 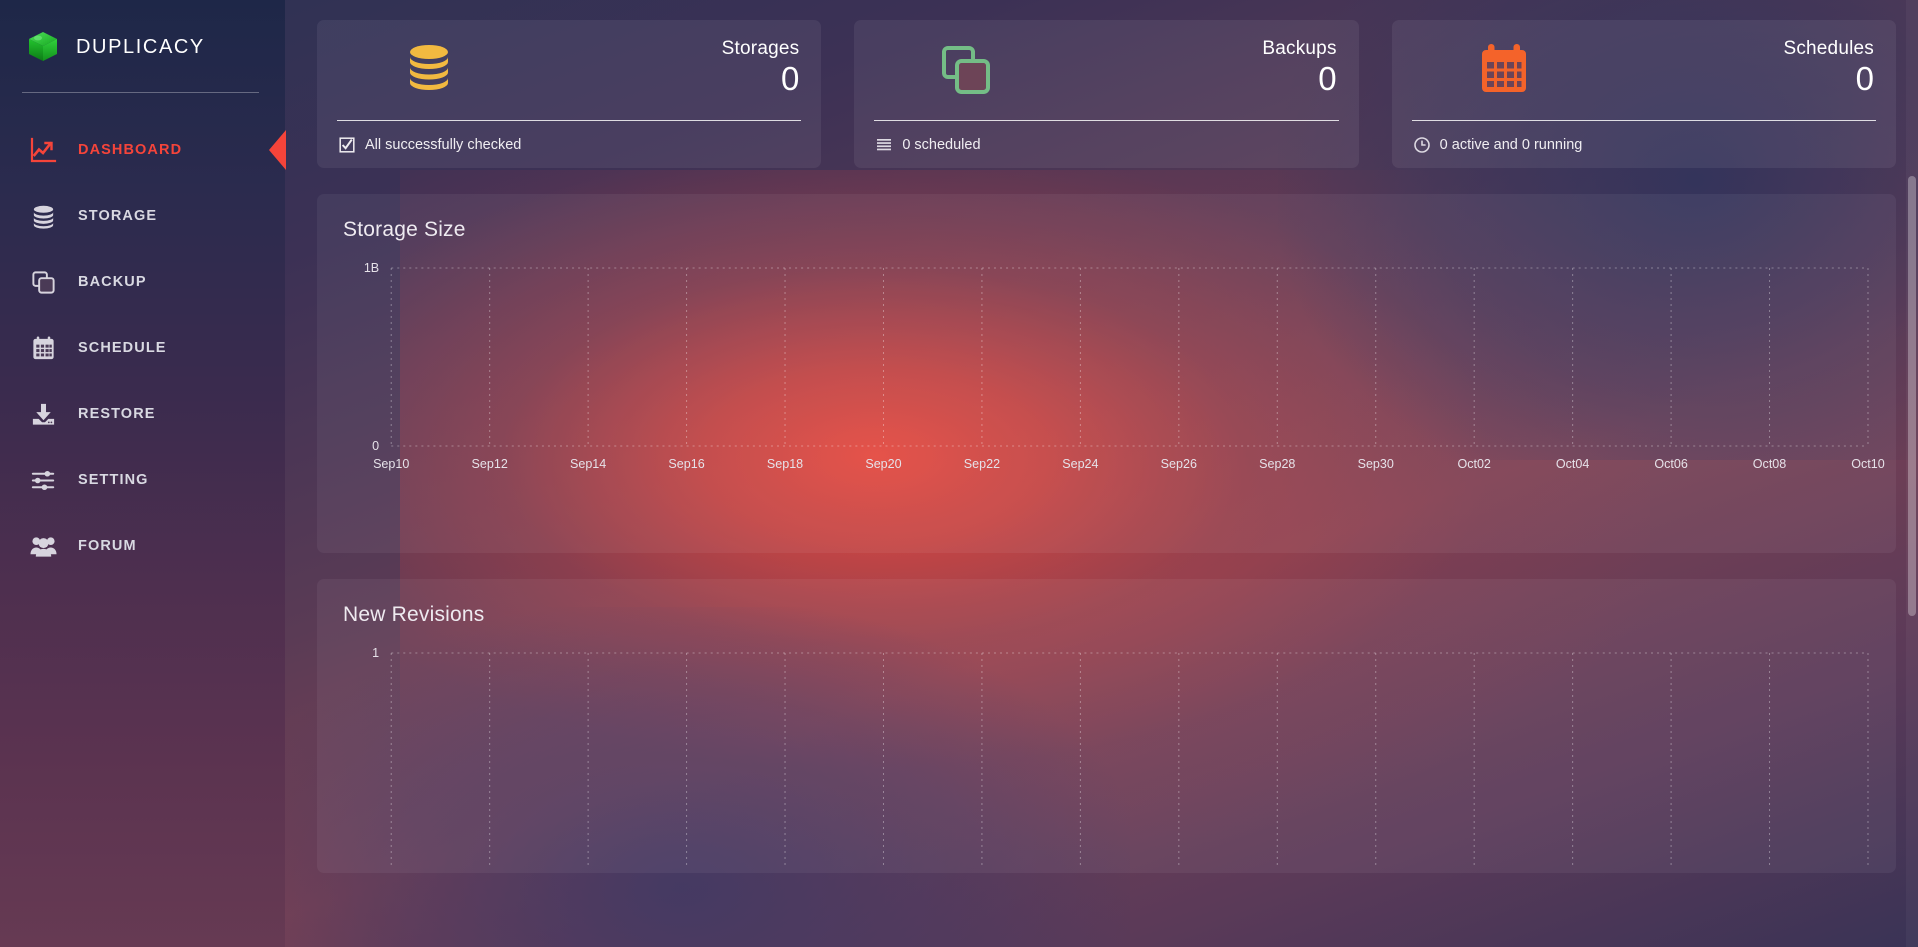 I want to click on y-axis-tick-label: 1, so click(x=375, y=653).